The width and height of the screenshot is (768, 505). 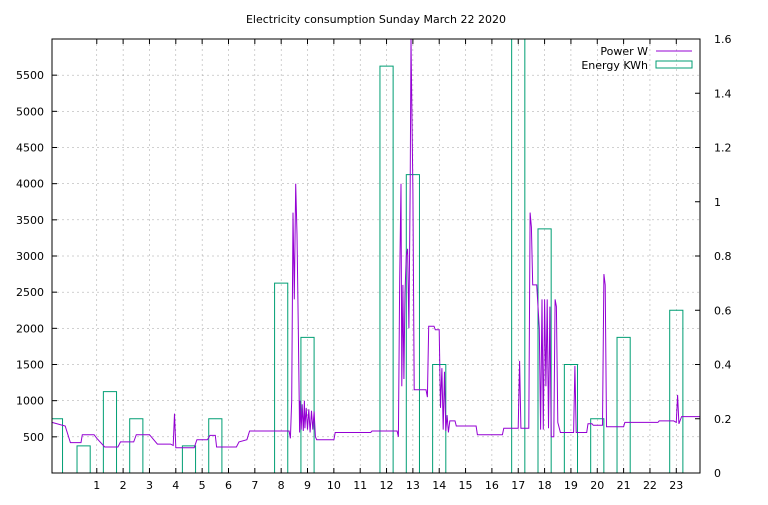 I want to click on x-tick-label: 22, so click(x=650, y=485).